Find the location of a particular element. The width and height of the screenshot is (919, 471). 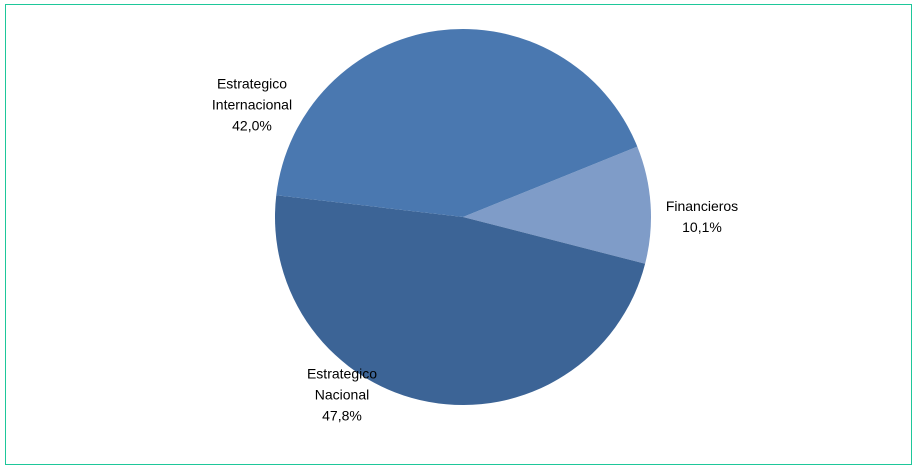

slice-label-2: Estrategico Internacional 42,0% is located at coordinates (252, 105).